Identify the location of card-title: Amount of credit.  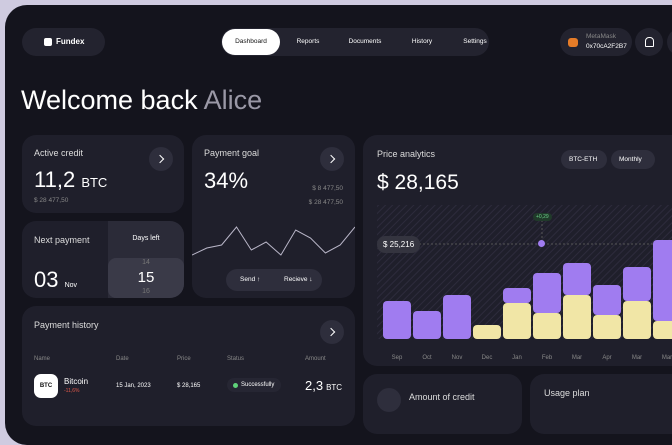
(442, 397).